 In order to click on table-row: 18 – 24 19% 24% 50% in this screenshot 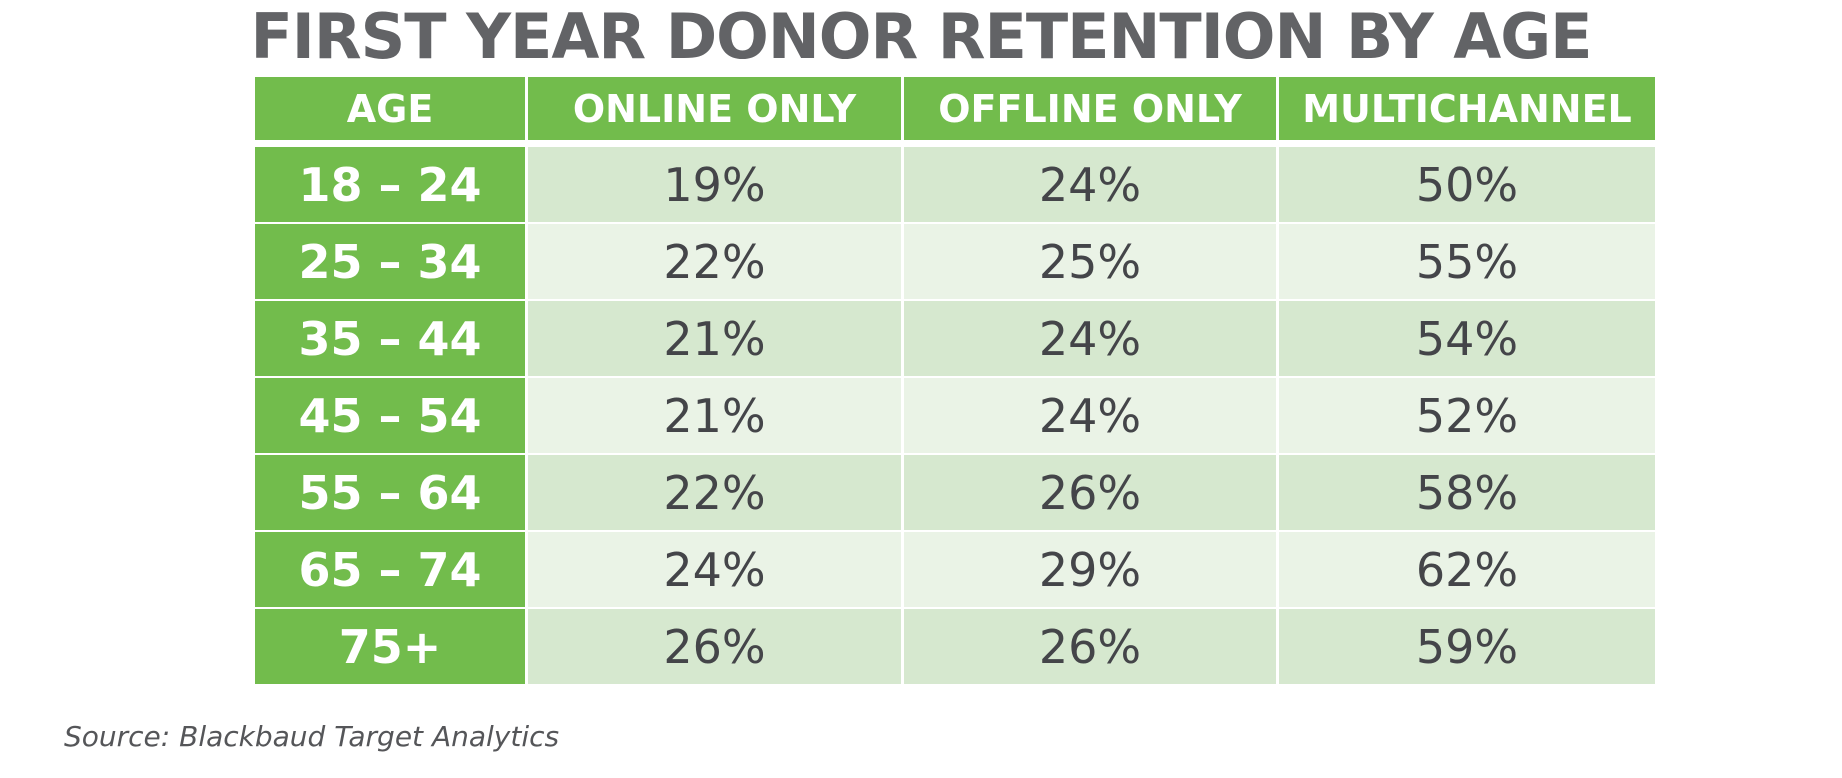, I will do `click(955, 185)`.